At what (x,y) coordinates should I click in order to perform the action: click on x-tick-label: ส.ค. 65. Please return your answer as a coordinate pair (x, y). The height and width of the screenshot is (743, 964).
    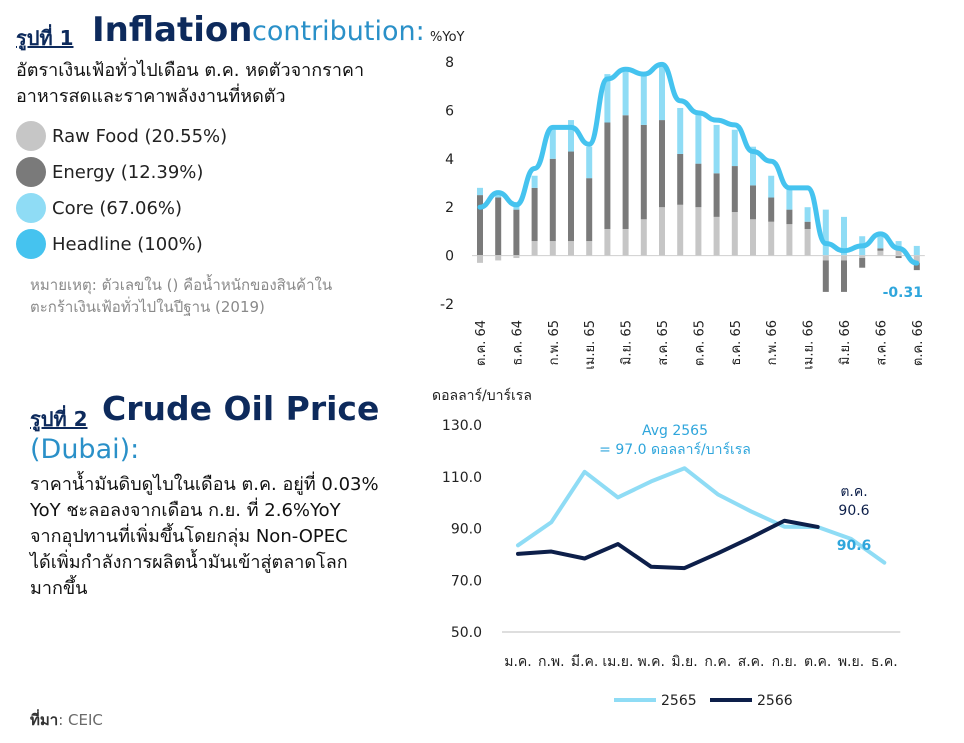
    Looking at the image, I should click on (663, 343).